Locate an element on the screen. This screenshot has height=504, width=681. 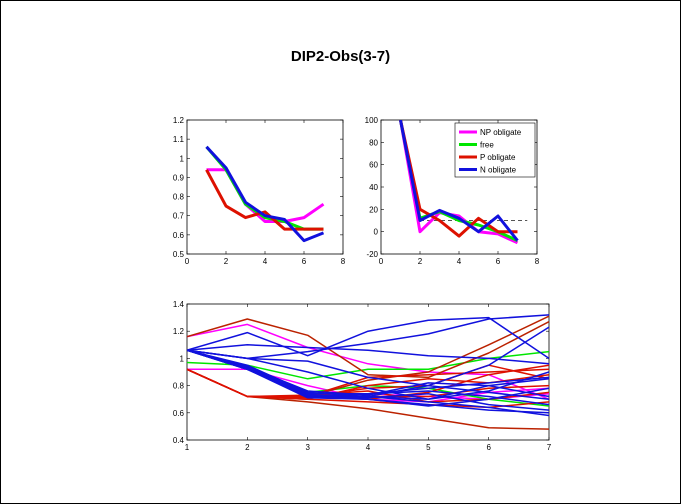
x-tick-label: 7 is located at coordinates (549, 447).